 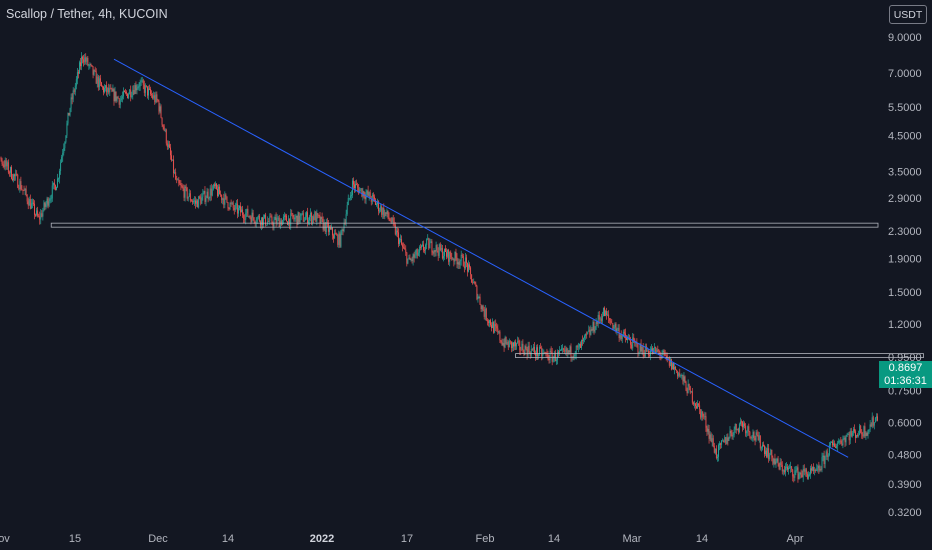 What do you see at coordinates (87, 14) in the screenshot?
I see `chart-title: Scallop / Tether, 4h, KUCOIN` at bounding box center [87, 14].